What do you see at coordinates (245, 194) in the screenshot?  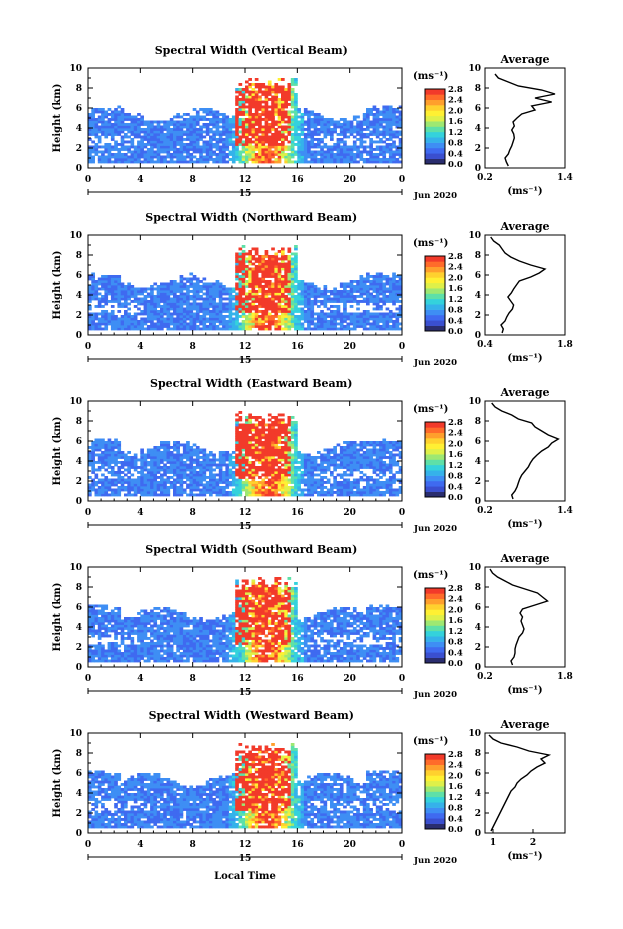 I see `day-label: 15` at bounding box center [245, 194].